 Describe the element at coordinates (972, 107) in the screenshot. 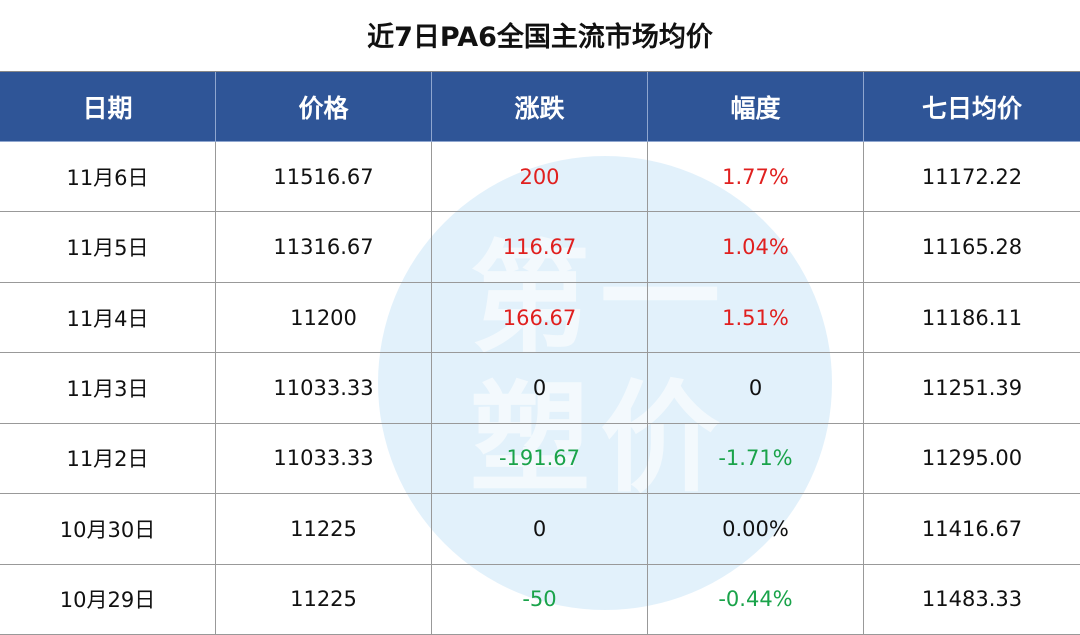

I see `header-cell: 七日均价` at that location.